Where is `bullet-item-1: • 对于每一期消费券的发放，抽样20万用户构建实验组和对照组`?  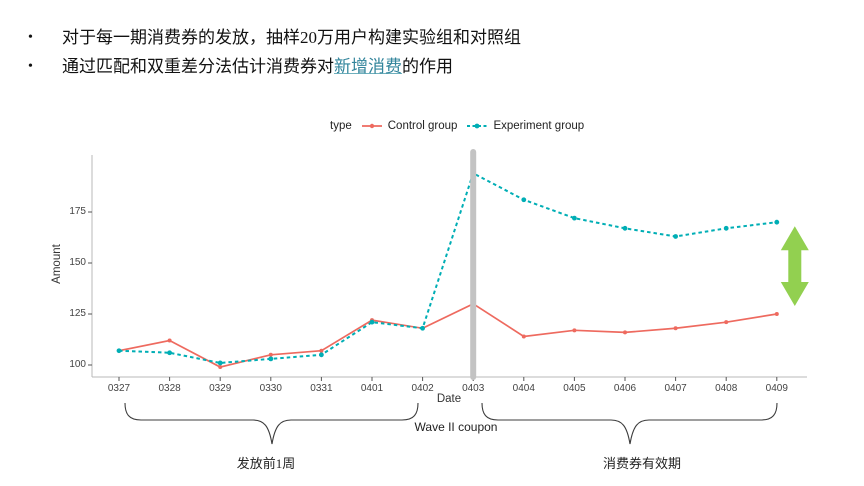
bullet-item-1: • 对于每一期消费券的发放，抽样20万用户构建实验组和对照组 is located at coordinates (342, 38).